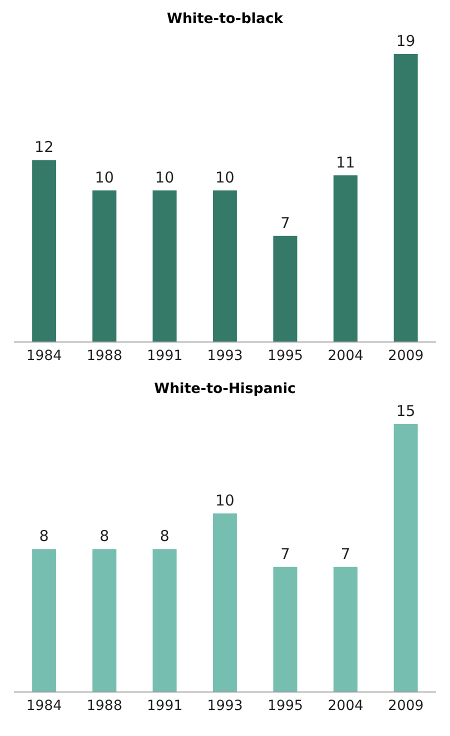 This screenshot has width=450, height=736. I want to click on data-label: 15, so click(406, 411).